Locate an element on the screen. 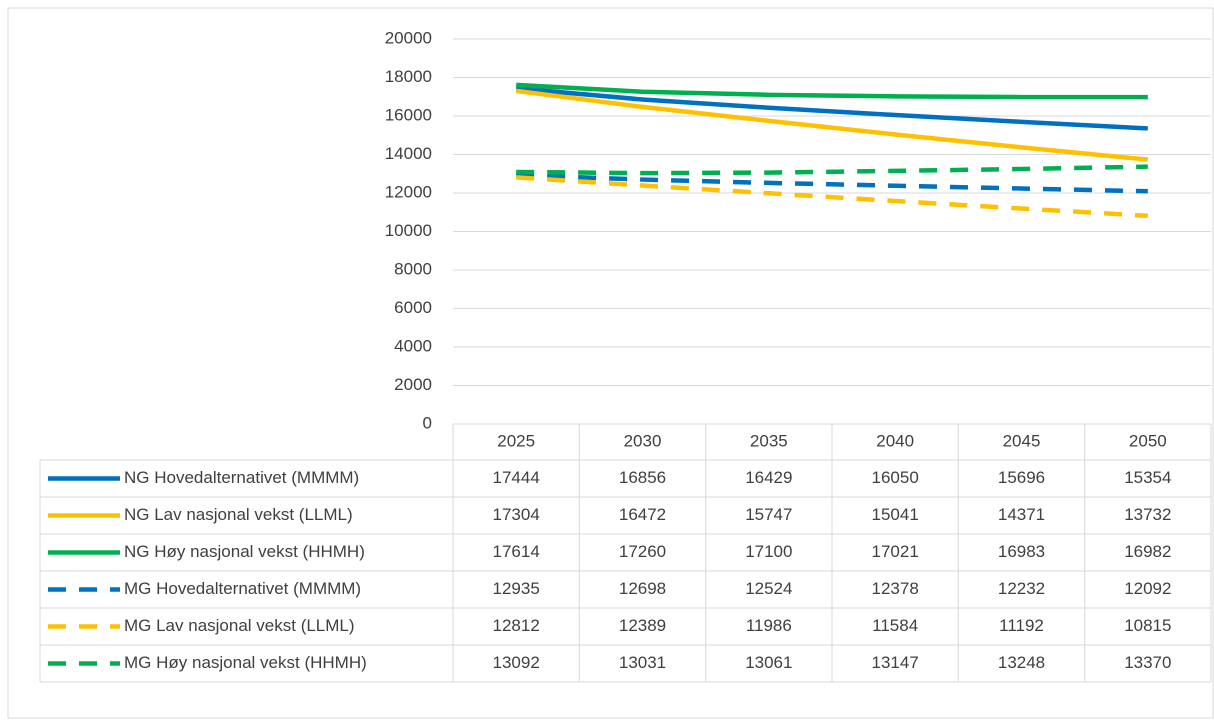 This screenshot has width=1214, height=726. table-cell: 13732 is located at coordinates (1147, 514).